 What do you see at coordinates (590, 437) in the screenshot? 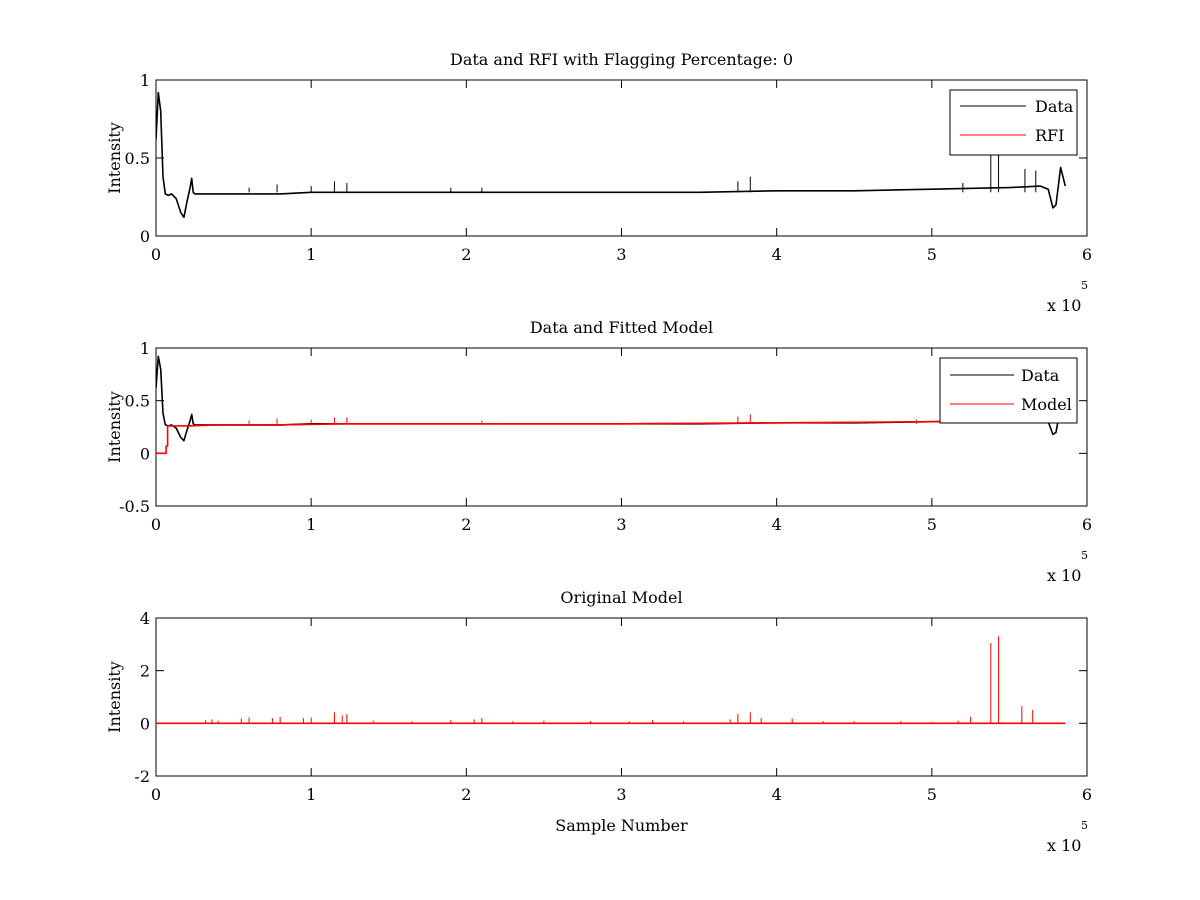
I see `series-line-model` at bounding box center [590, 437].